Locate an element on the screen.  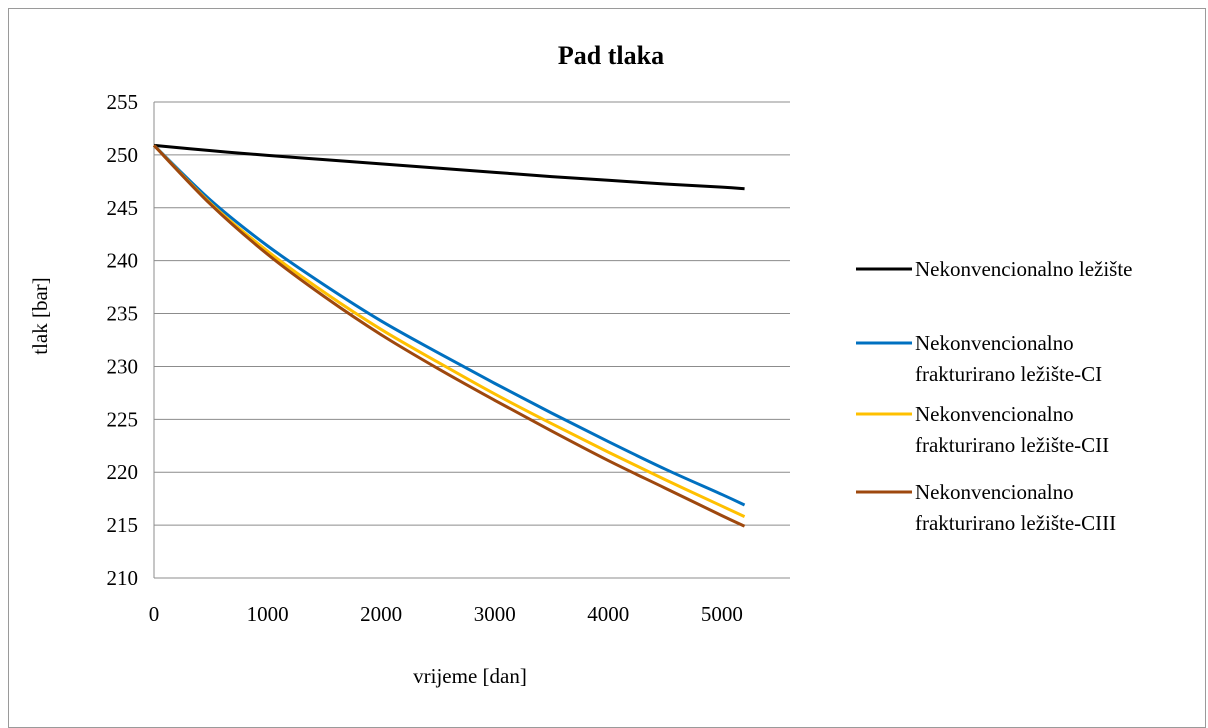
legend-label: Nekonvencionalno ležište is located at coordinates (1024, 269).